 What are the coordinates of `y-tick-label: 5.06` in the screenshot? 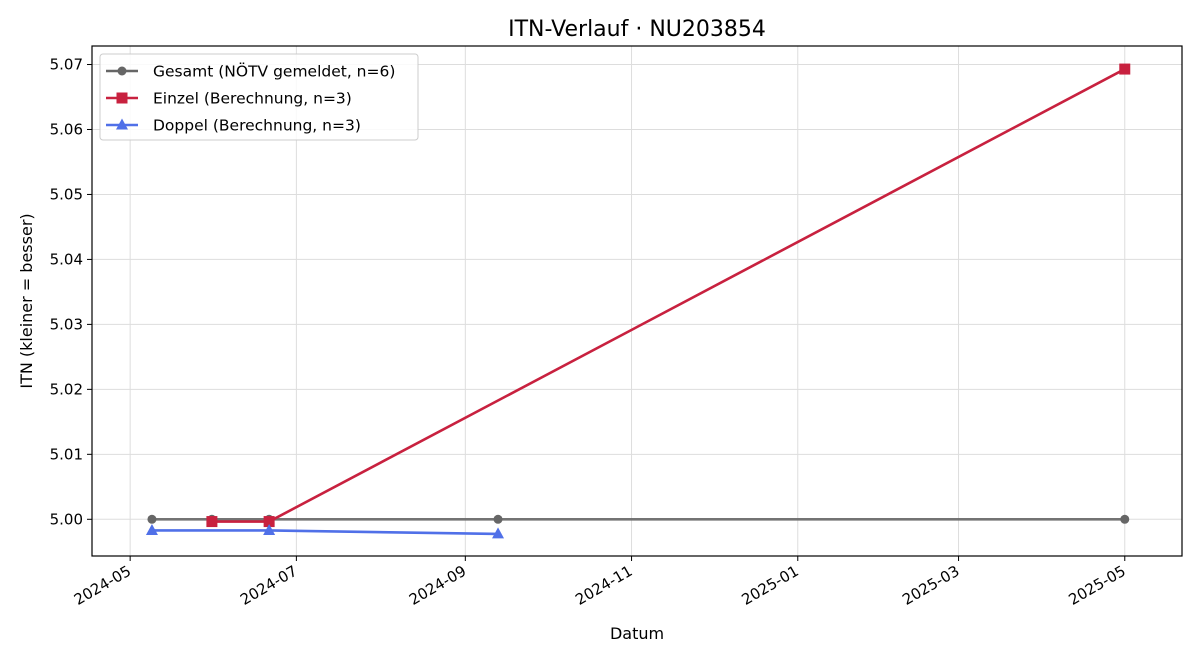 It's located at (66, 129).